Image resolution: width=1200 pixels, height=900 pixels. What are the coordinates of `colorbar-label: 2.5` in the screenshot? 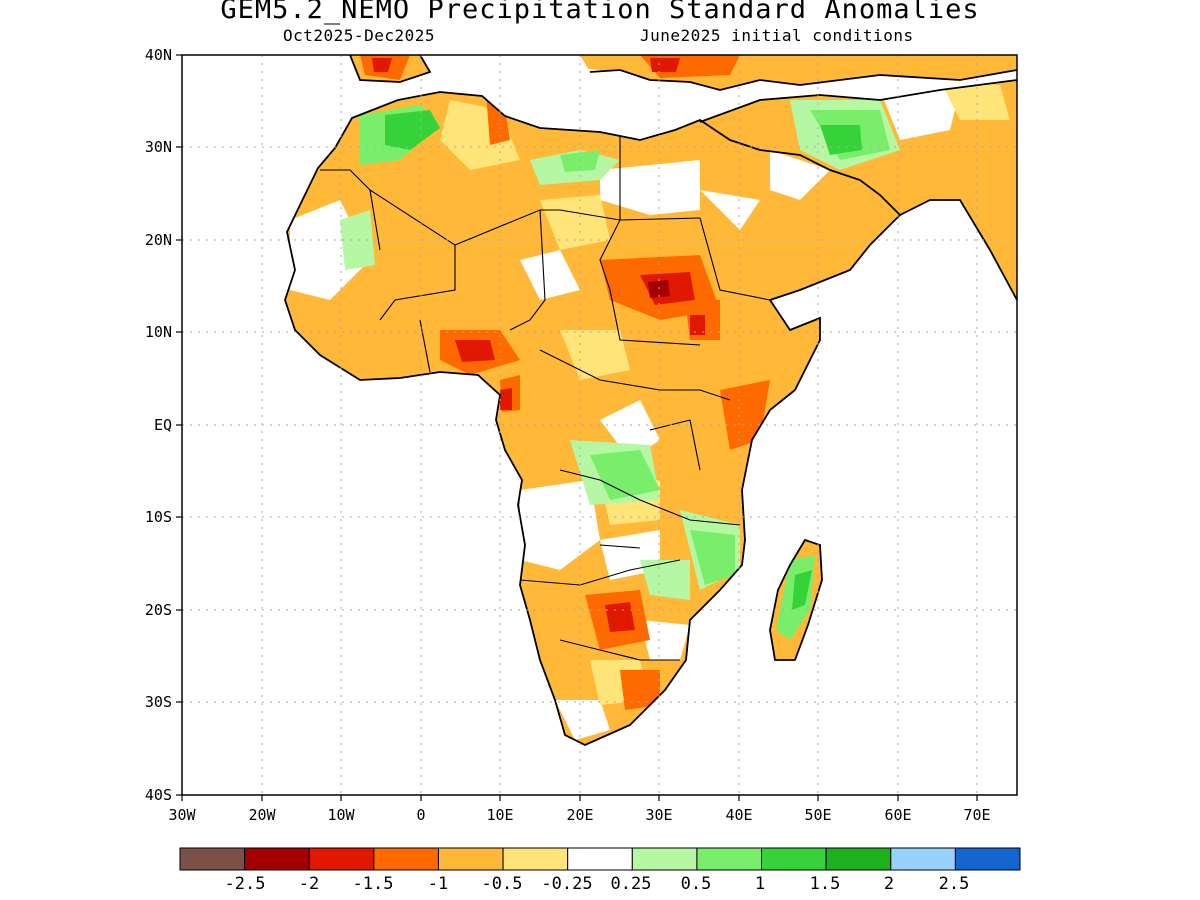 It's located at (954, 884).